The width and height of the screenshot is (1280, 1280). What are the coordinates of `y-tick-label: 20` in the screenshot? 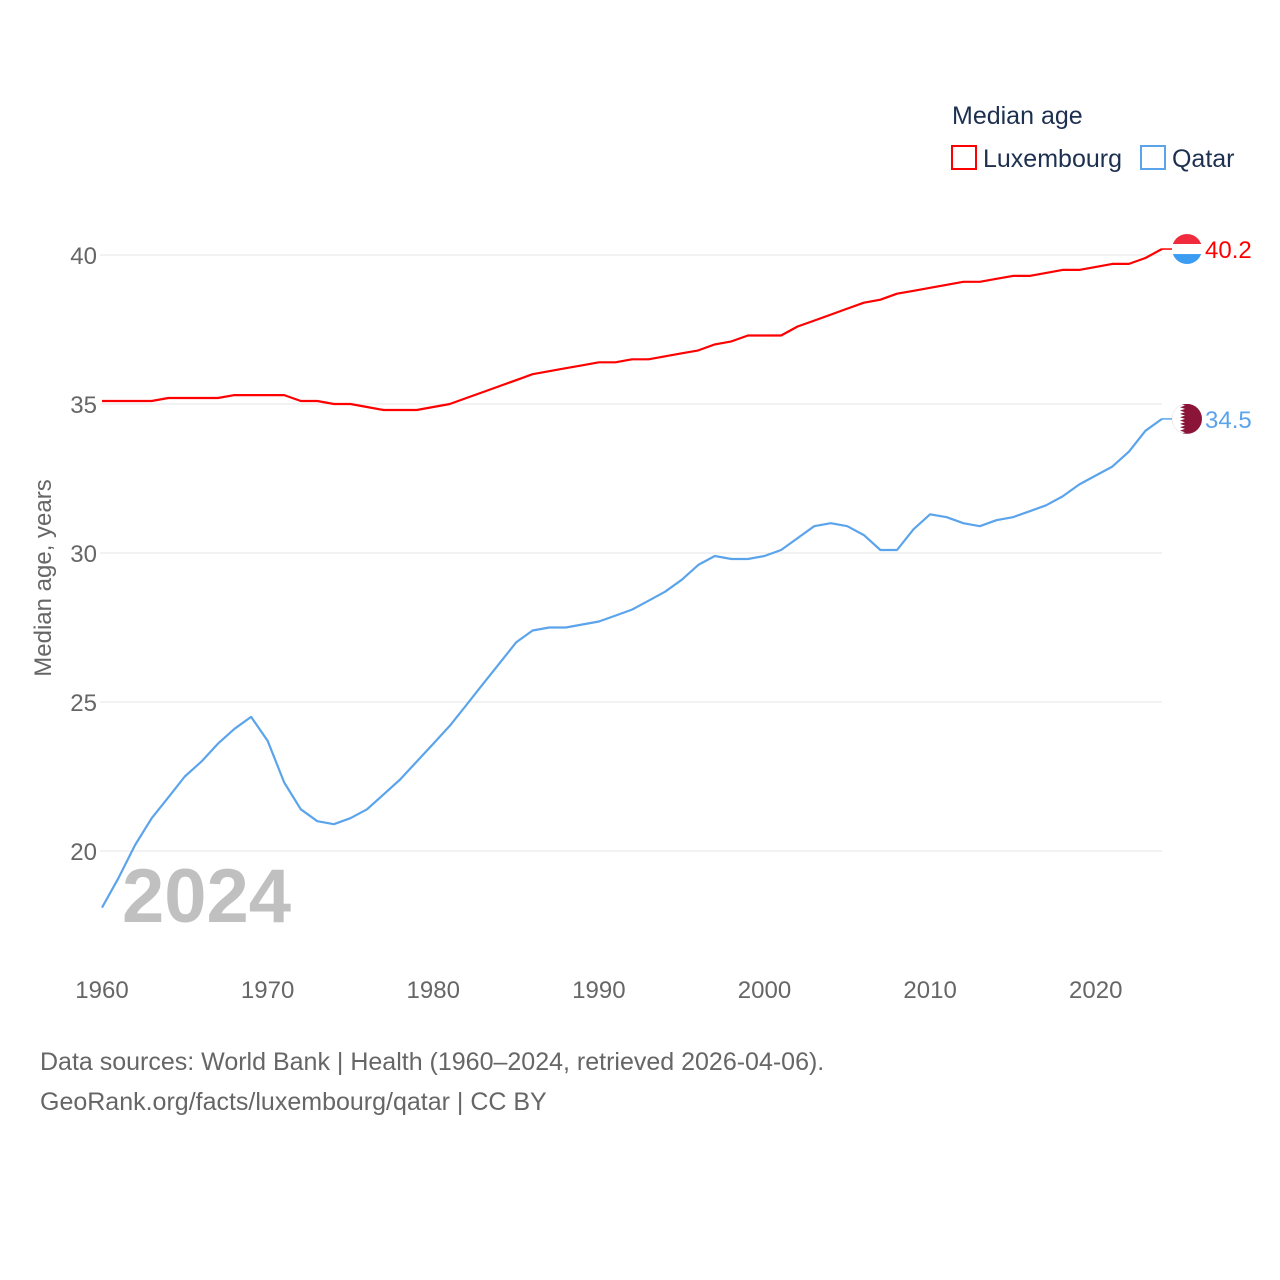 It's located at (83, 852).